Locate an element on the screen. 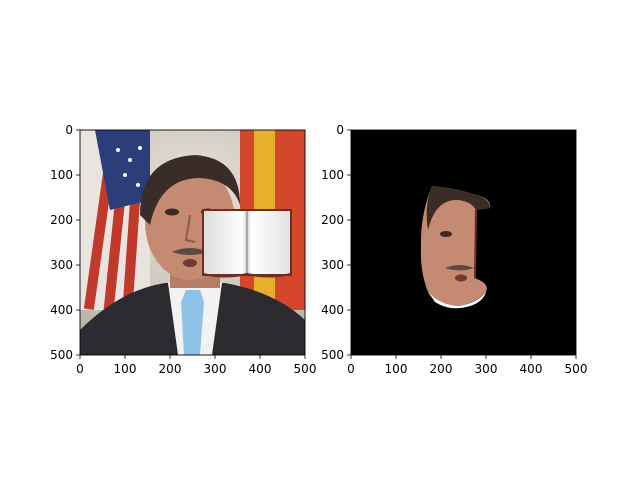  right-xtick-label: 0 is located at coordinates (351, 369).